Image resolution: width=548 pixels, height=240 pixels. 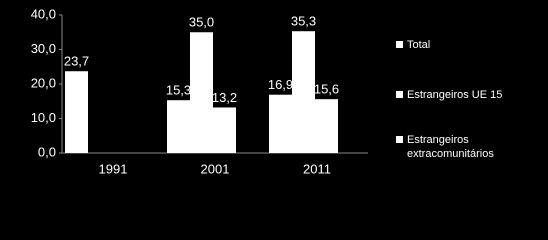 I want to click on y-tick-label: 0,0, so click(x=47, y=151).